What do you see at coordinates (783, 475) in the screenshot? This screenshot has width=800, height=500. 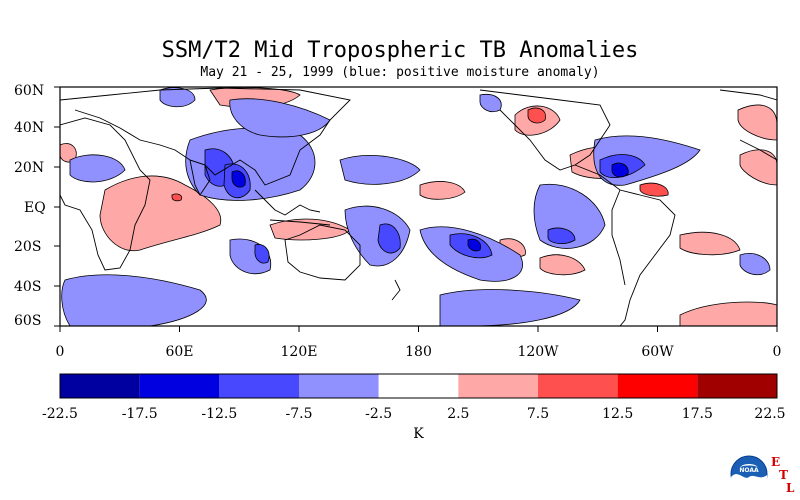 I see `etl-letter-t: T` at bounding box center [783, 475].